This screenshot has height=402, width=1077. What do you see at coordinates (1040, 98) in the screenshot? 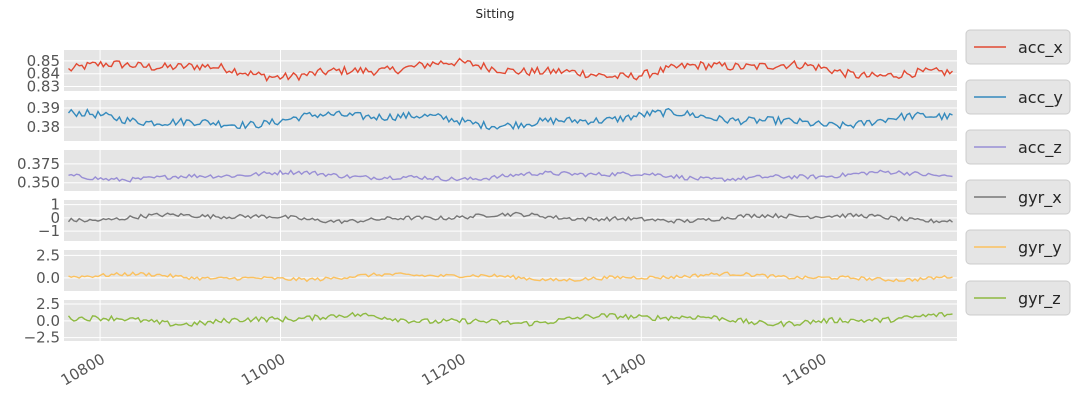
I see `legend-label: acc_y` at bounding box center [1040, 98].